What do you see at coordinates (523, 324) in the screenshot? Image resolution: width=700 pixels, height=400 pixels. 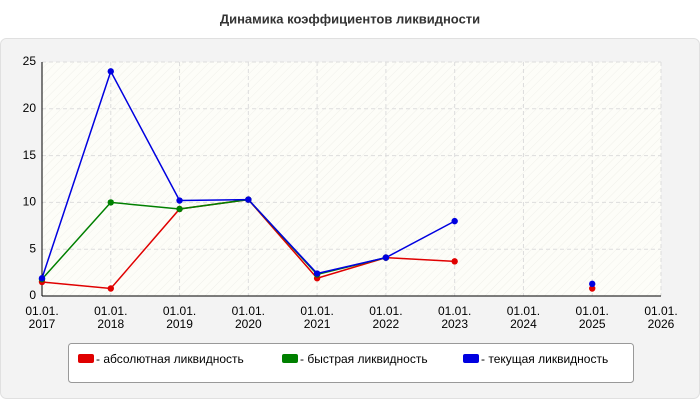 I see `x-tick-label: 2024` at bounding box center [523, 324].